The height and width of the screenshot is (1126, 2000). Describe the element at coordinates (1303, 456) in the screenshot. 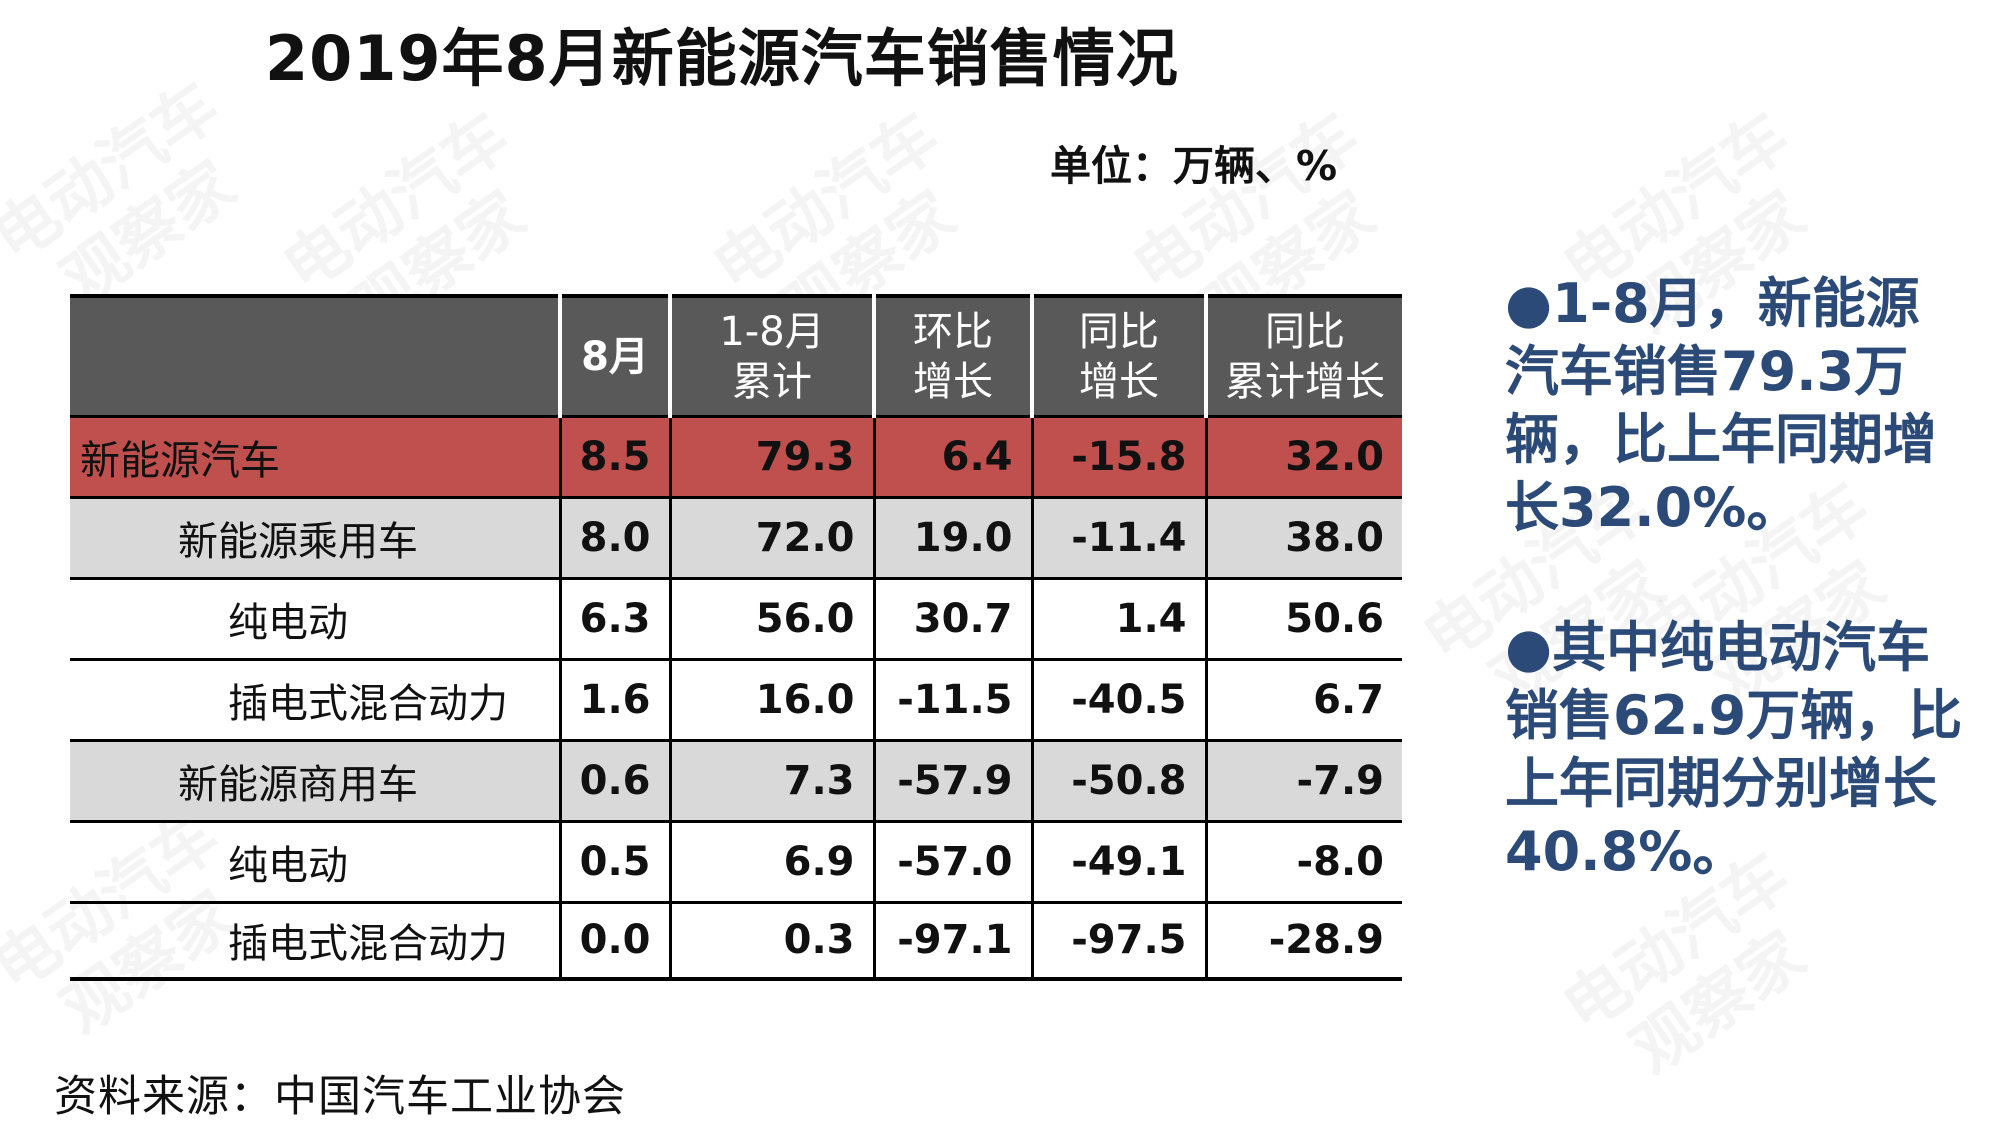

I see `table-cell: 32.0` at that location.